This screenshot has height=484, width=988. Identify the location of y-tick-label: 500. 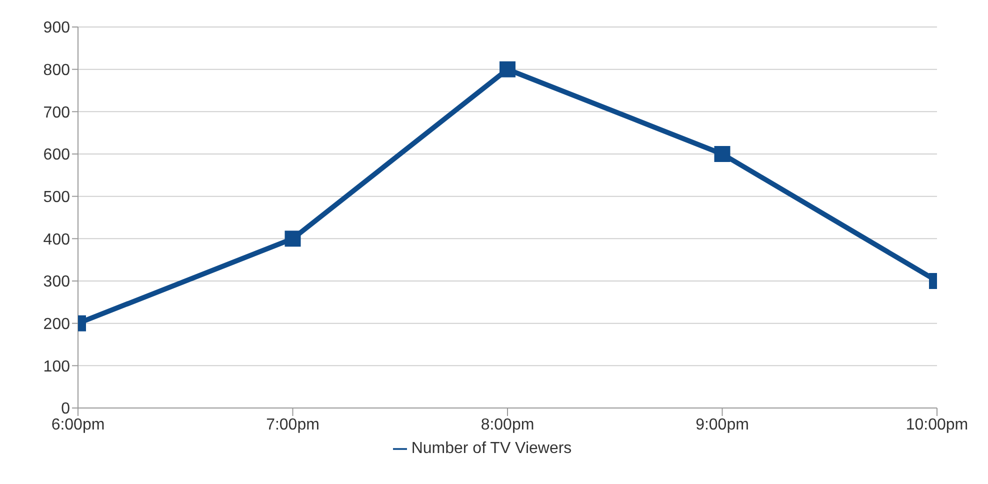
(56, 197).